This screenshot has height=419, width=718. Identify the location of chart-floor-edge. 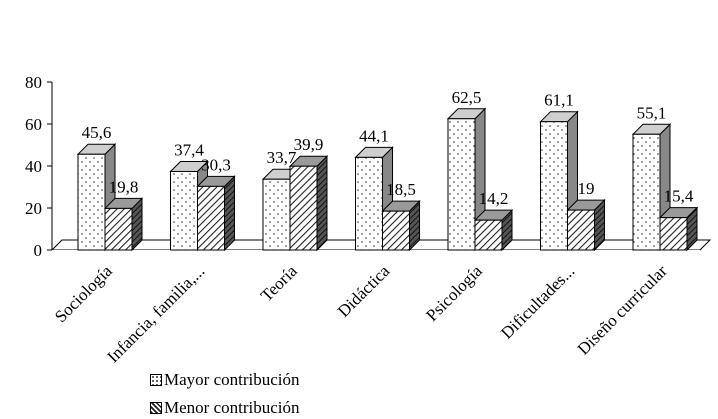
(376, 251).